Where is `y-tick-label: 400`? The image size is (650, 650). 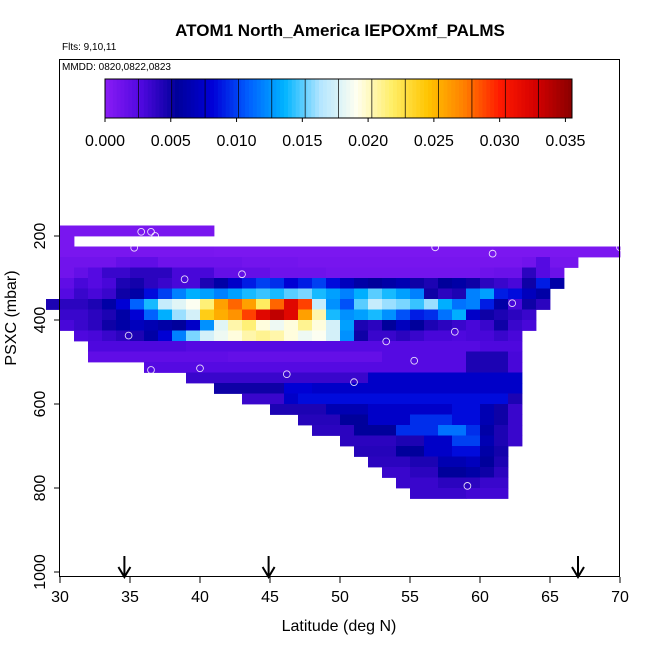 y-tick-label: 400 is located at coordinates (40, 320).